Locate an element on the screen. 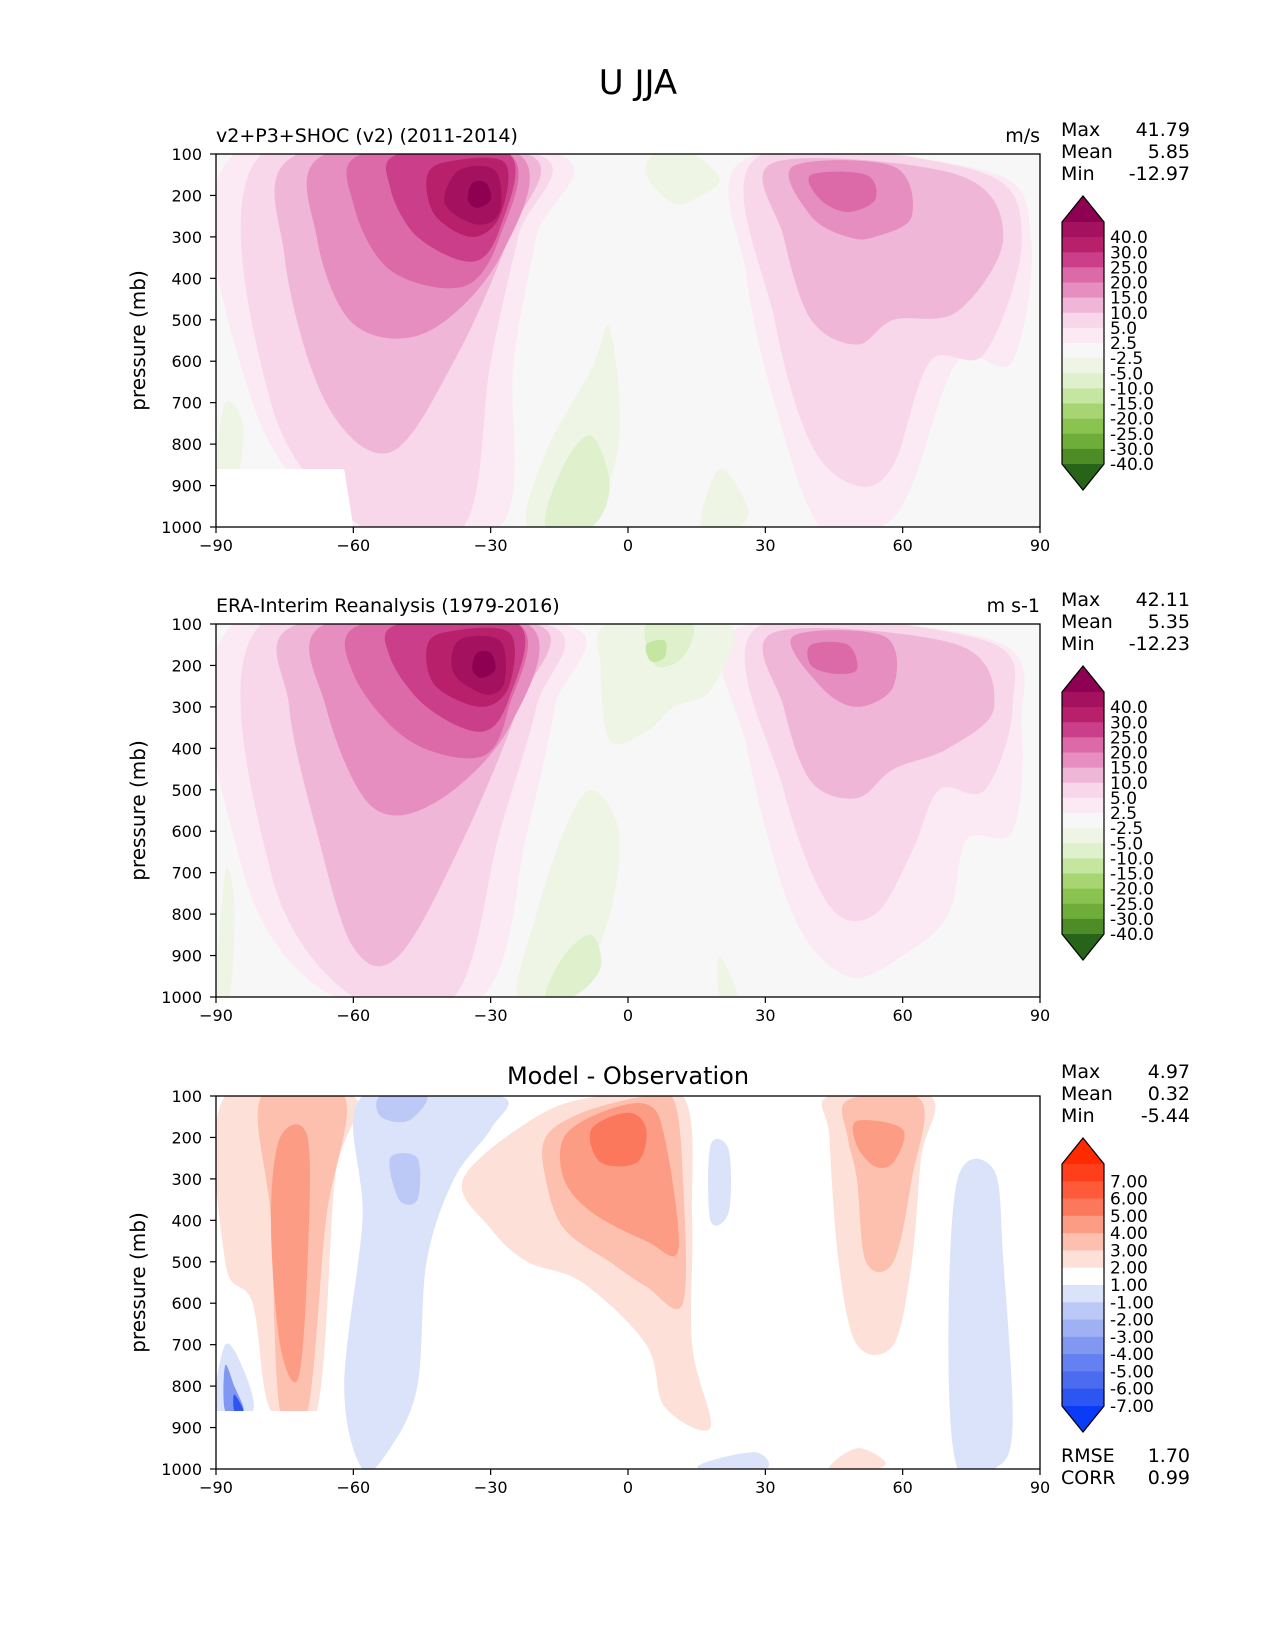 The width and height of the screenshot is (1275, 1650). y-axis-label: pressure (mb) is located at coordinates (138, 810).